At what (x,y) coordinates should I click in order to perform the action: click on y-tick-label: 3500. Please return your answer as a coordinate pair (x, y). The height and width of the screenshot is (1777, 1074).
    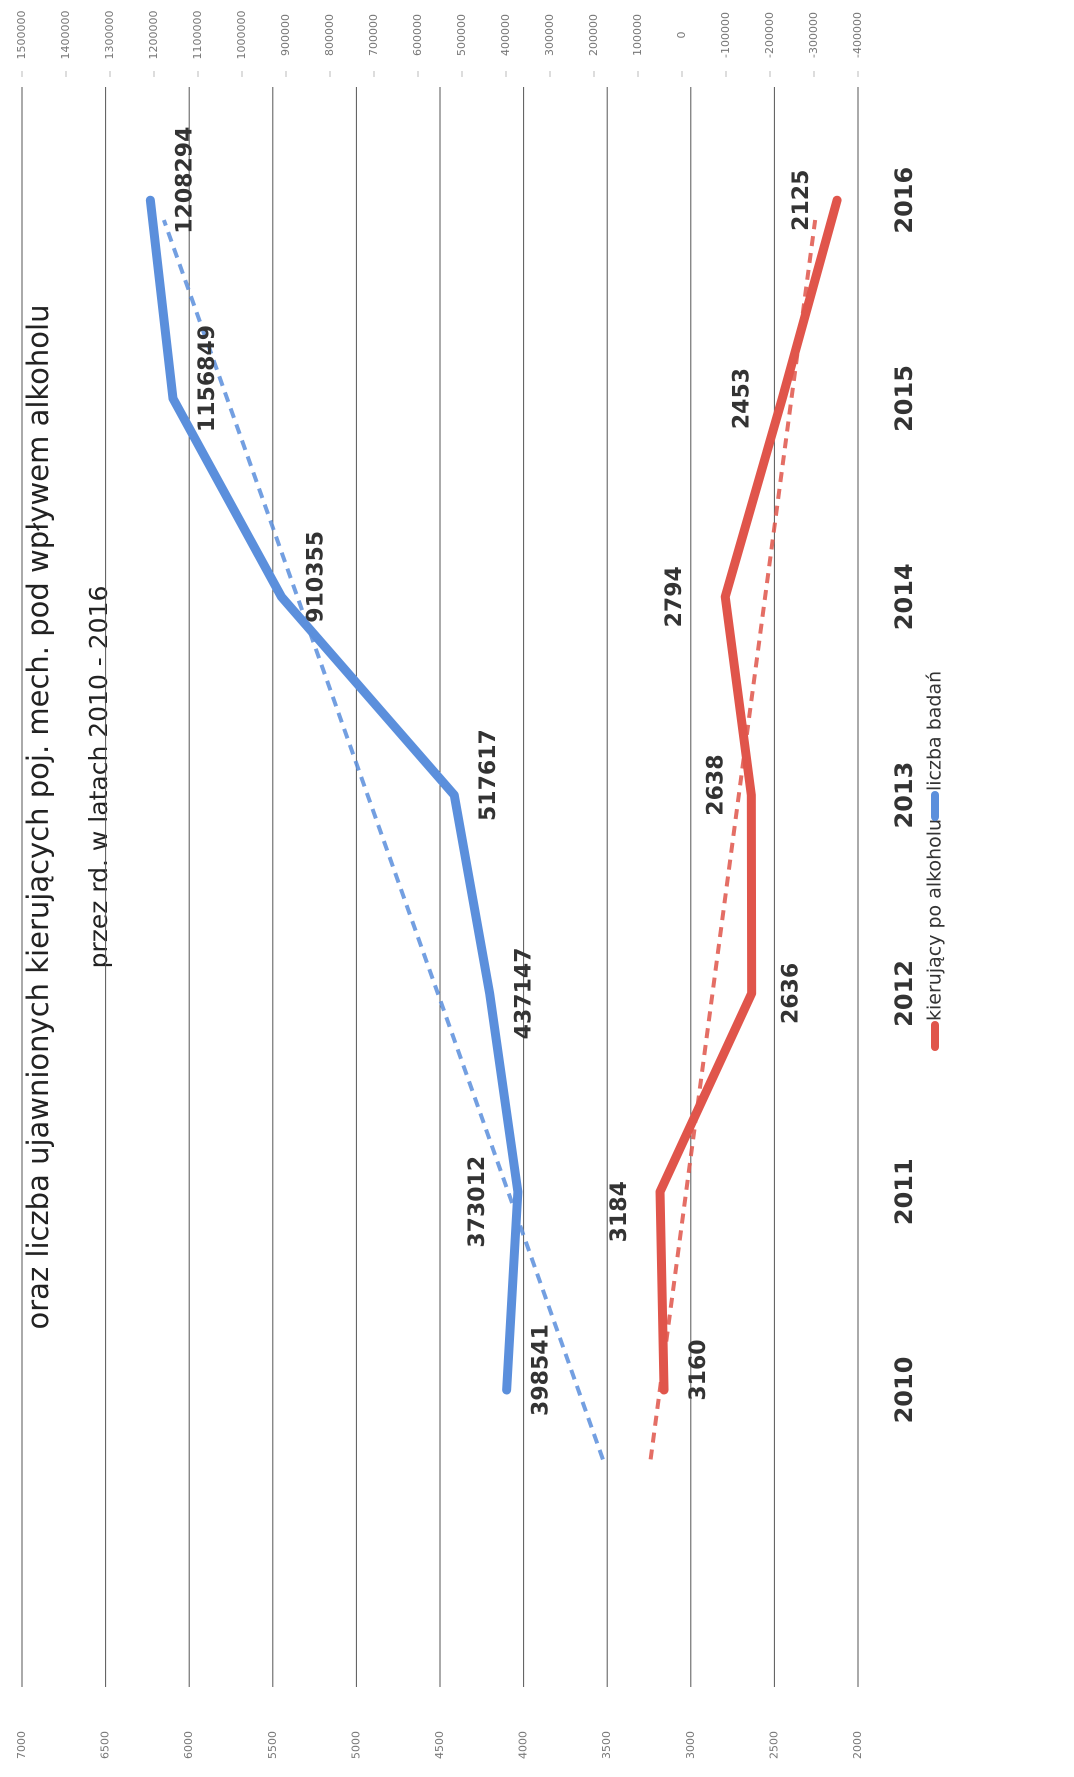
    Looking at the image, I should click on (606, 1745).